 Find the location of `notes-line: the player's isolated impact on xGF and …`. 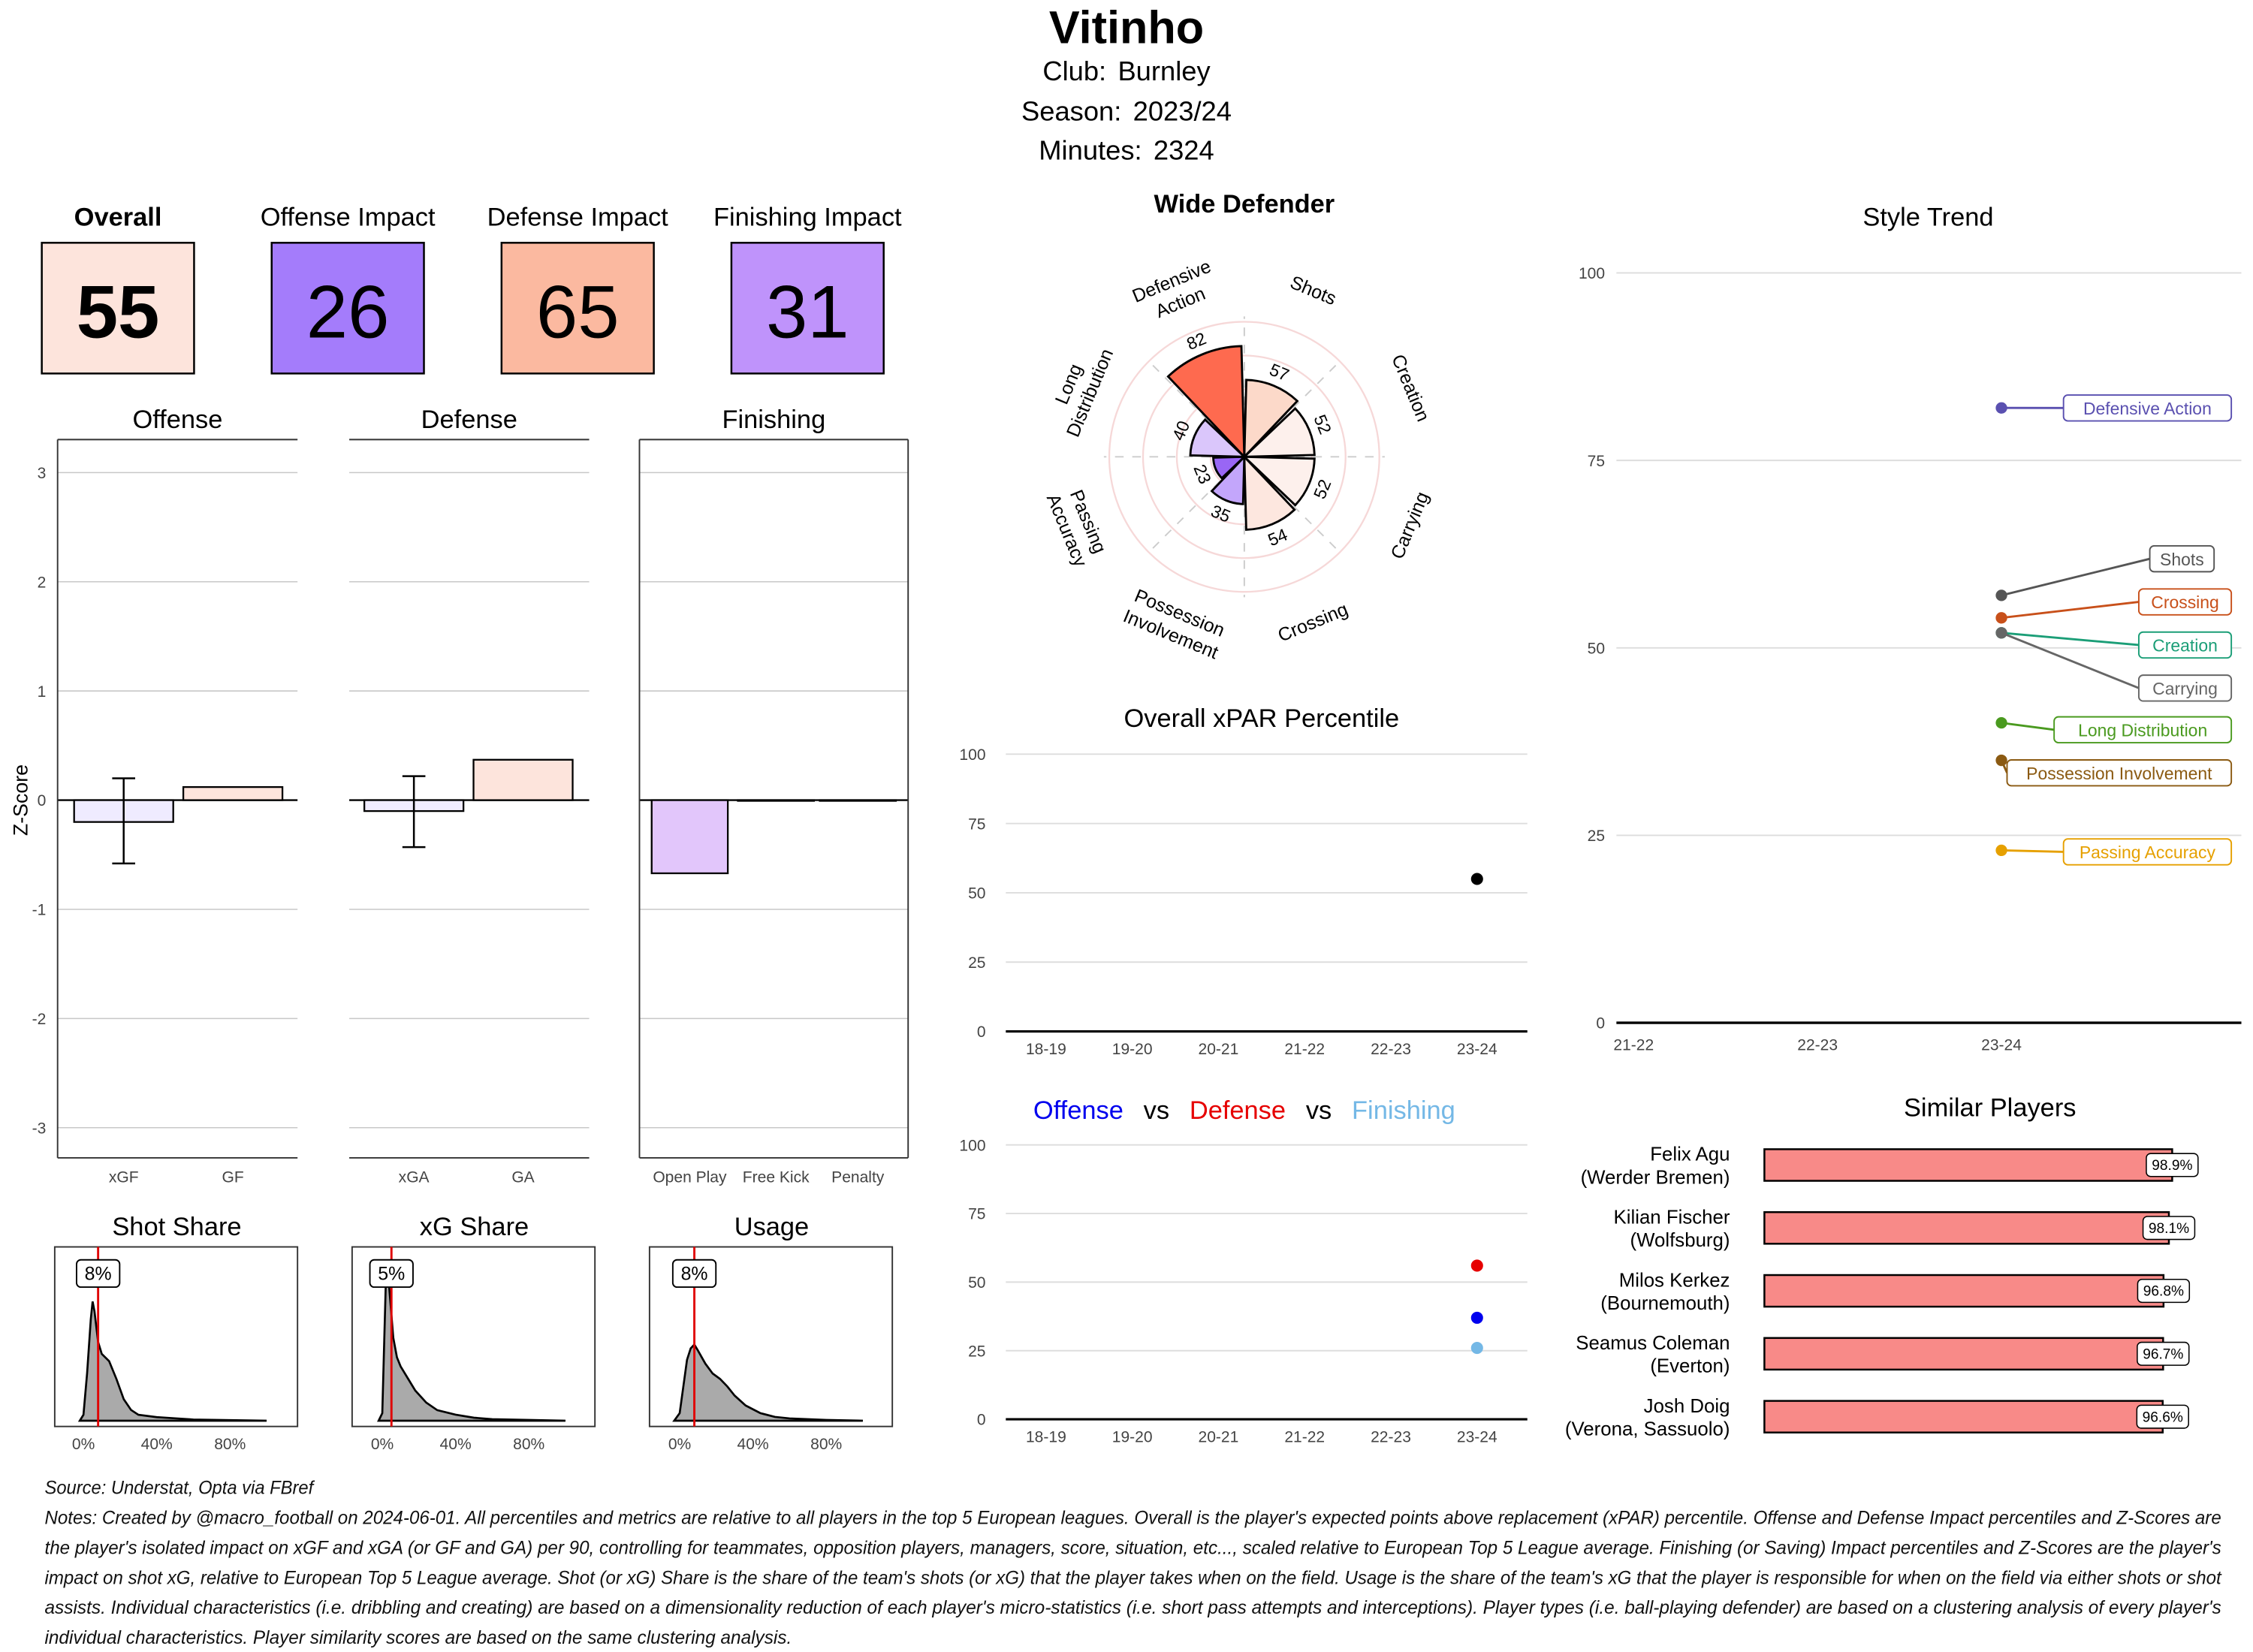

notes-line: the player's isolated impact on xGF and … is located at coordinates (1132, 1548).